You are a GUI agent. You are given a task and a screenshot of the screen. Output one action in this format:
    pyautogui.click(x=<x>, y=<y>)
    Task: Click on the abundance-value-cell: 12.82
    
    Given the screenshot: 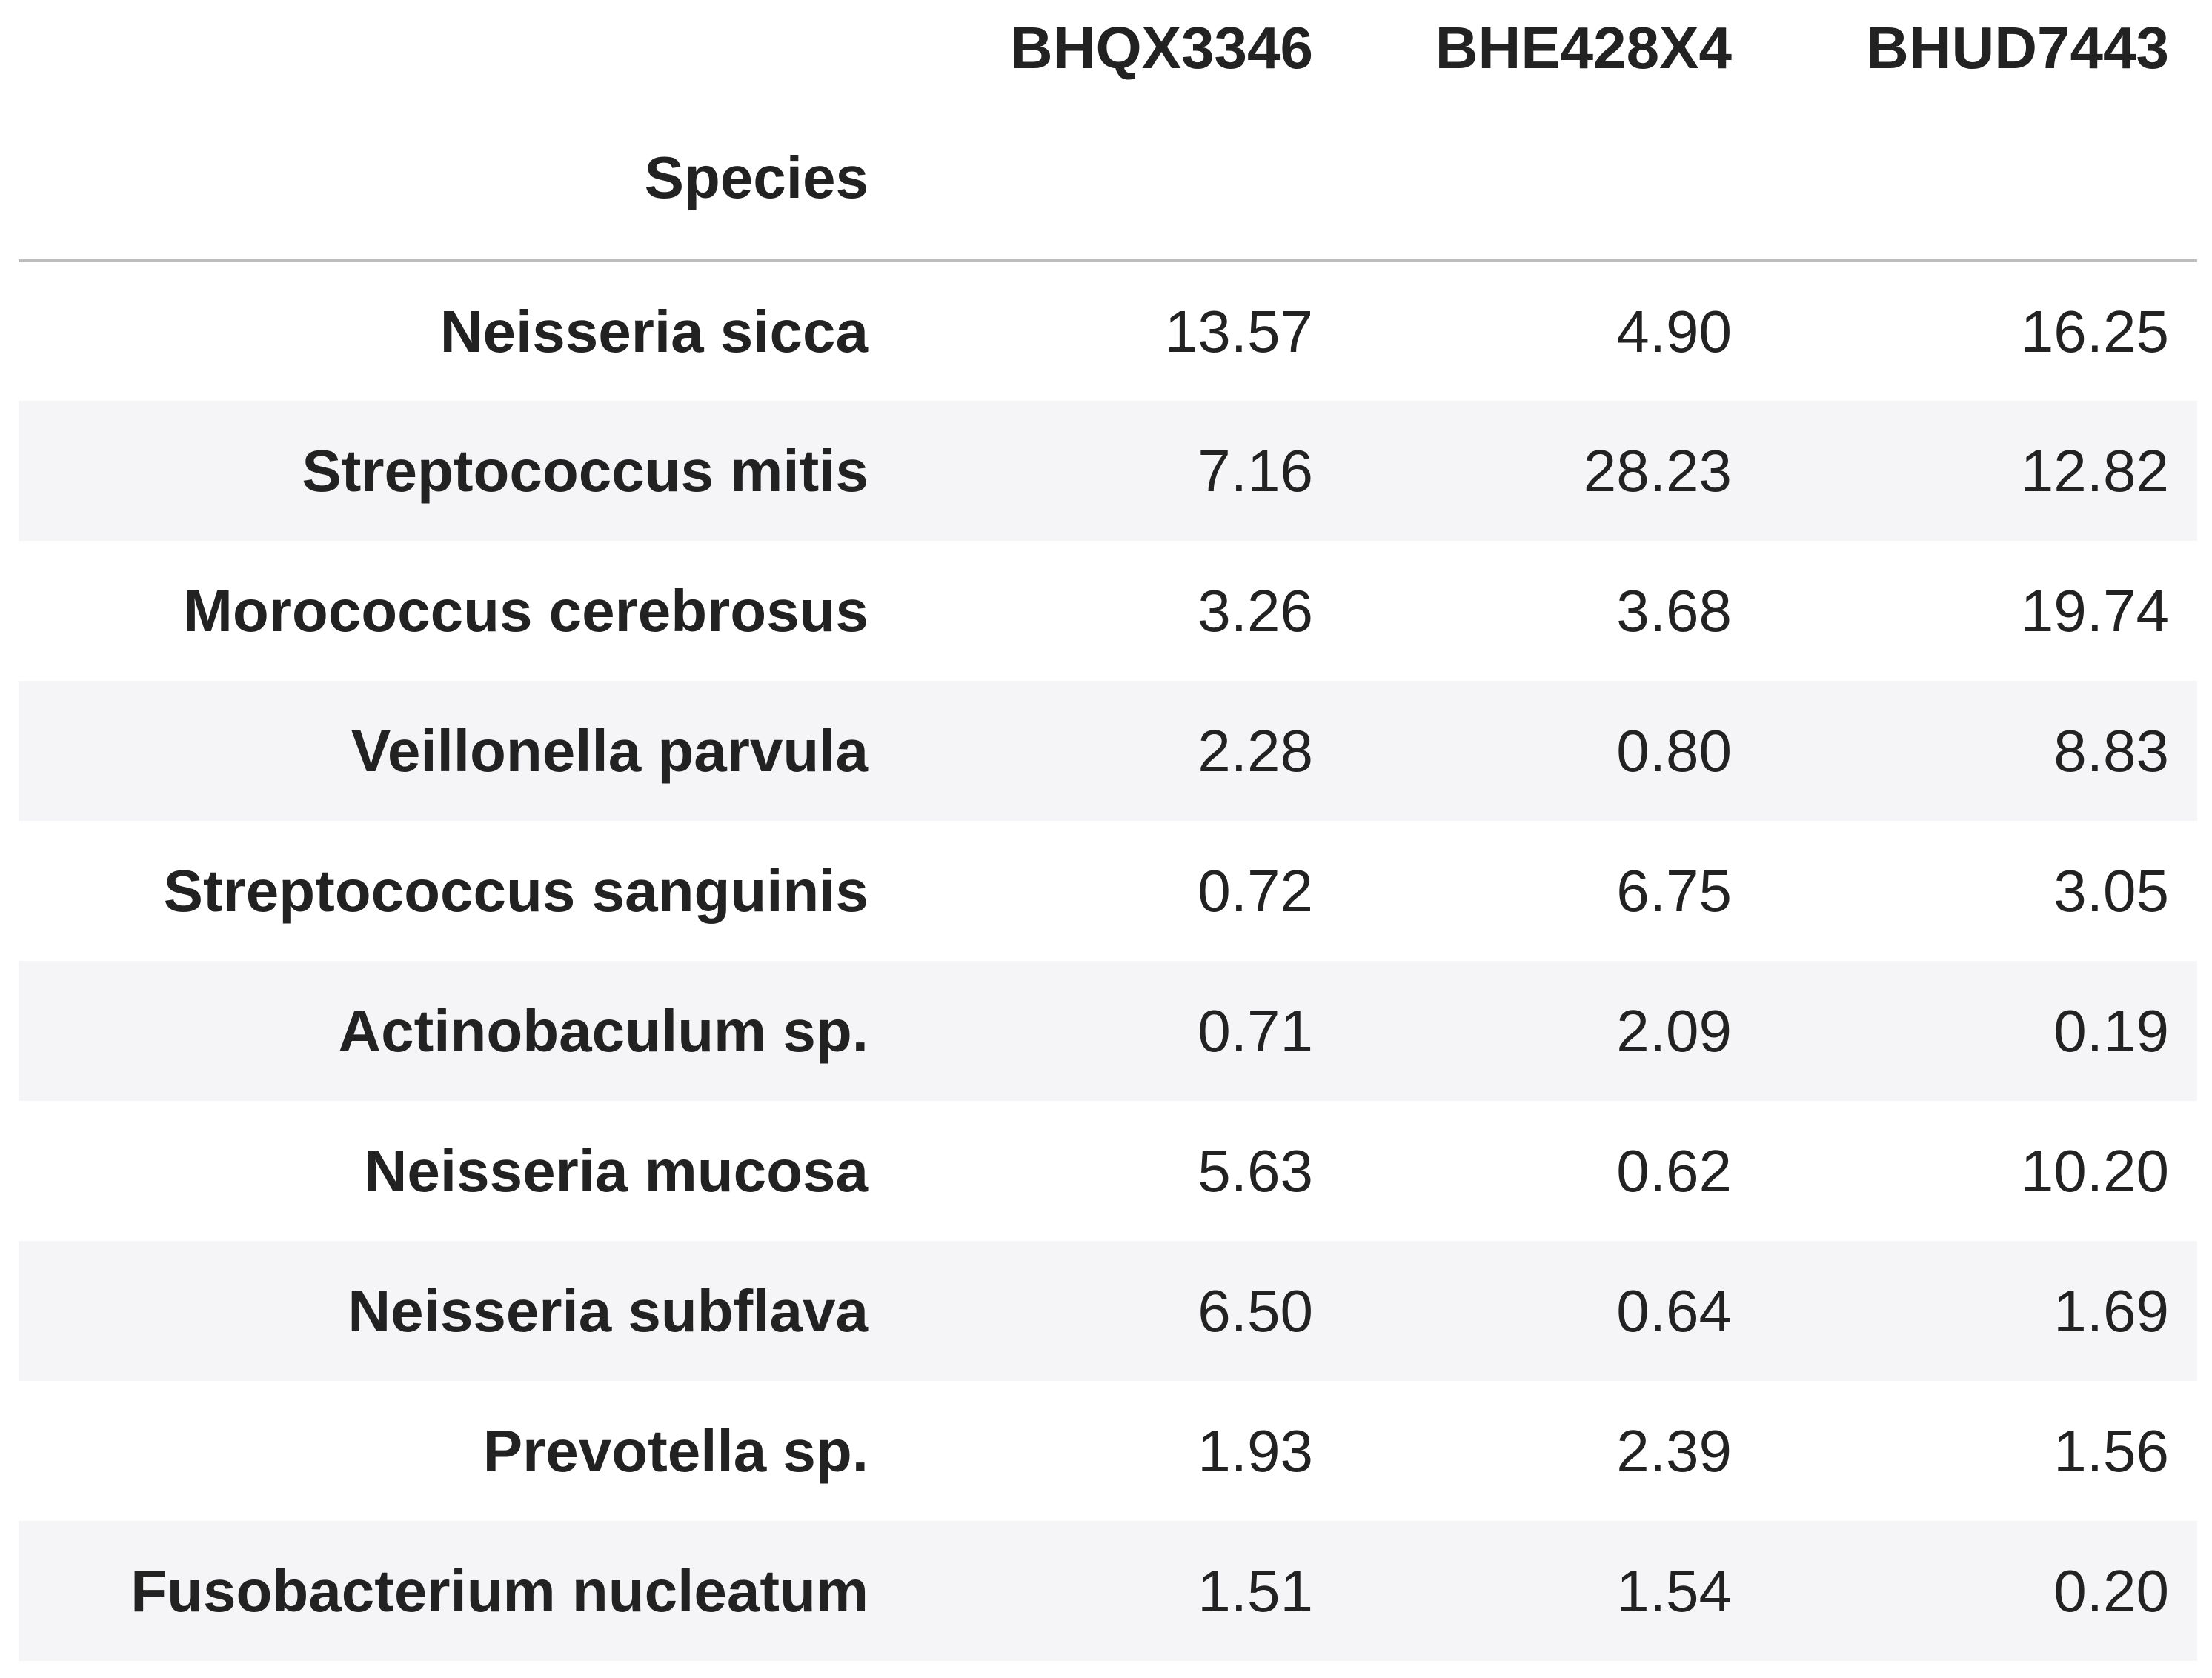 What is the action you would take?
    pyautogui.click(x=2095, y=470)
    